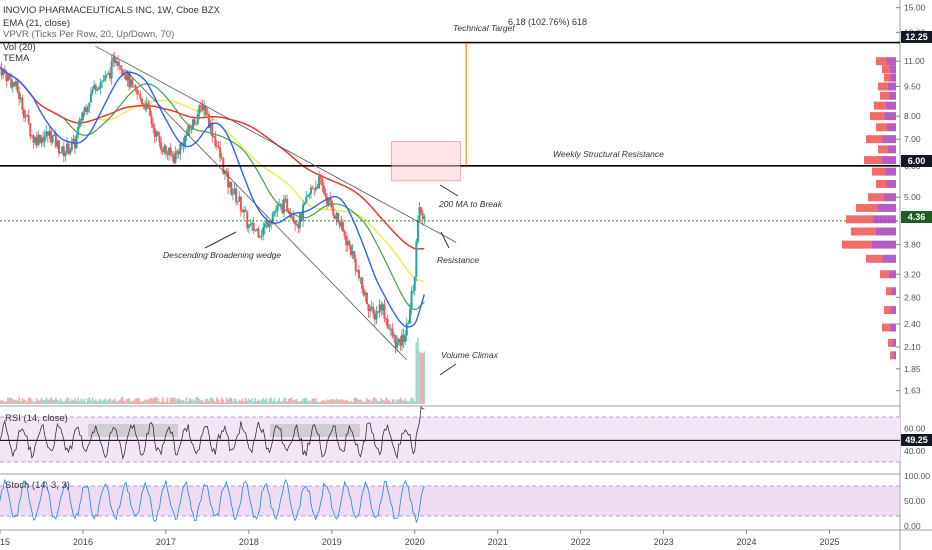 This screenshot has width=932, height=550. Describe the element at coordinates (166, 542) in the screenshot. I see `time-tick-label: 2017` at that location.